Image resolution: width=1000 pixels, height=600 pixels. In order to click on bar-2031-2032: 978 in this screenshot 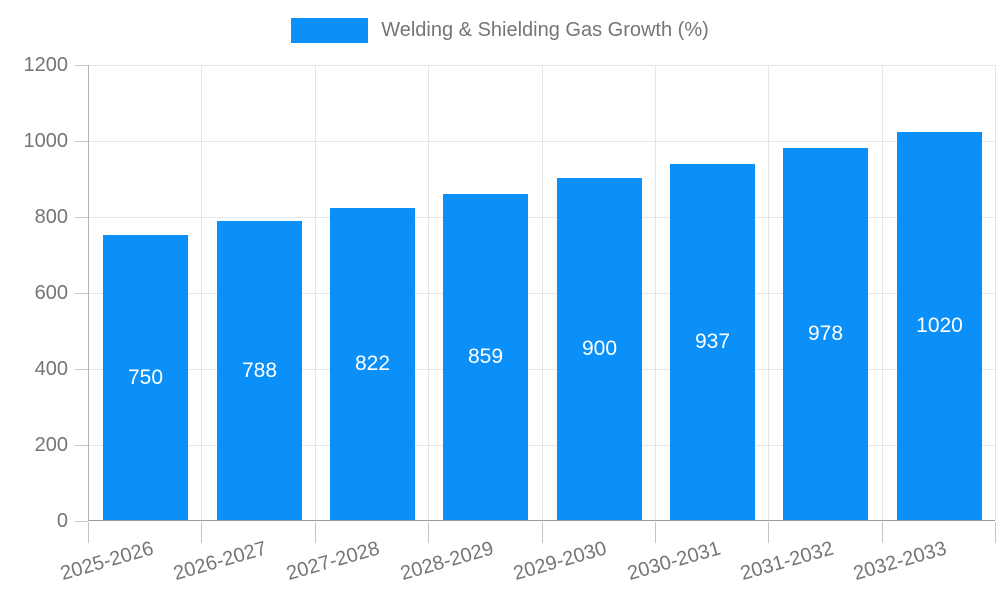, I will do `click(825, 334)`.